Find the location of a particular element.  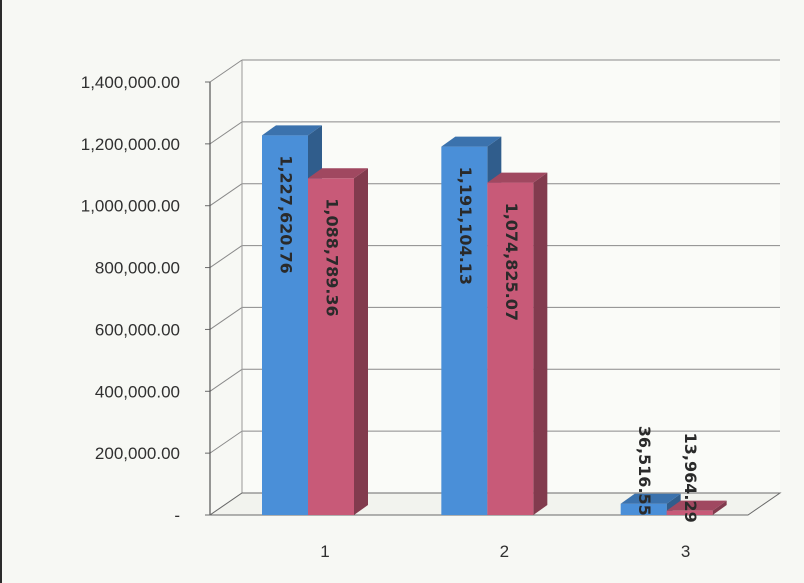

data-label: 1,191,104.13 is located at coordinates (465, 226).